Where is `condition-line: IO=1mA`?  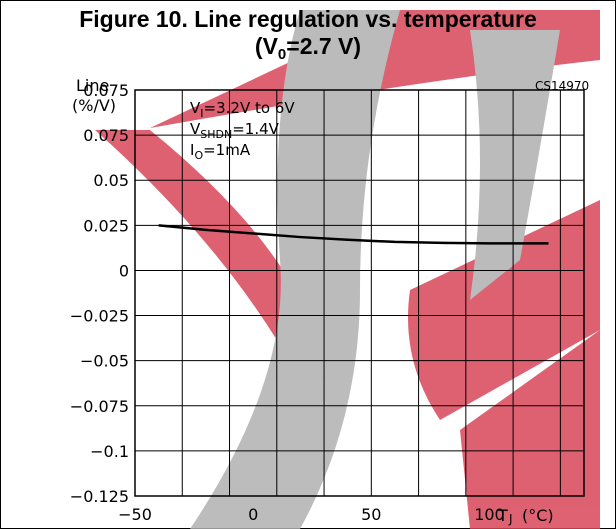
condition-line: IO=1mA is located at coordinates (220, 151).